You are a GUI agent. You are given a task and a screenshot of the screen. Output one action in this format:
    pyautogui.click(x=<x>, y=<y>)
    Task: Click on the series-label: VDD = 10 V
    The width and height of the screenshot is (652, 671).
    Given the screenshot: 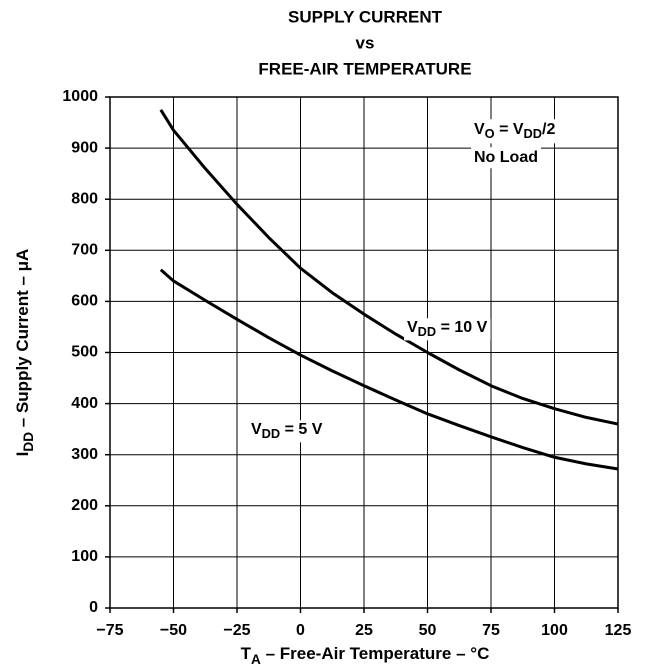 What is the action you would take?
    pyautogui.click(x=447, y=329)
    